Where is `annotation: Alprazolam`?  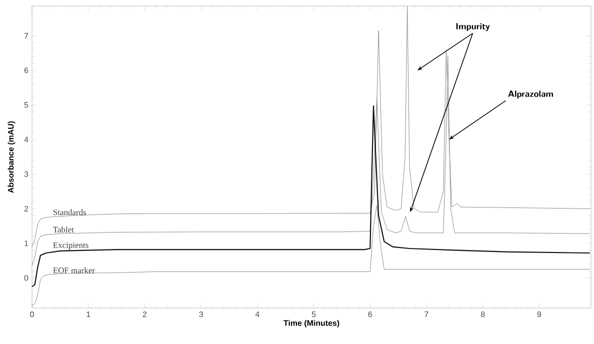
annotation: Alprazolam is located at coordinates (531, 94).